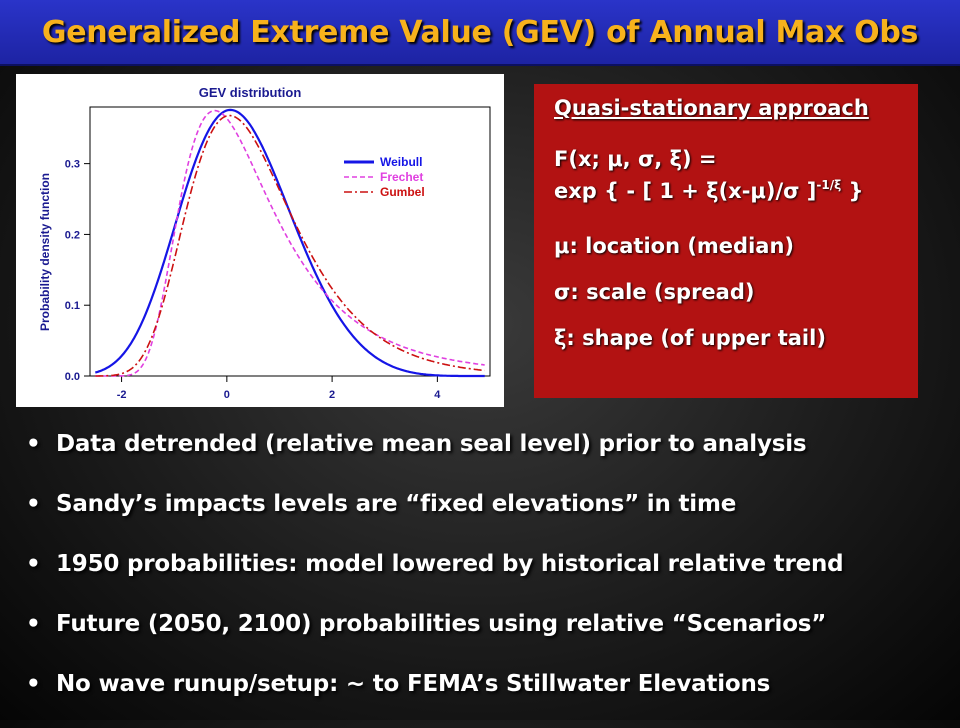  I want to click on series-line-gumbel, so click(290, 245).